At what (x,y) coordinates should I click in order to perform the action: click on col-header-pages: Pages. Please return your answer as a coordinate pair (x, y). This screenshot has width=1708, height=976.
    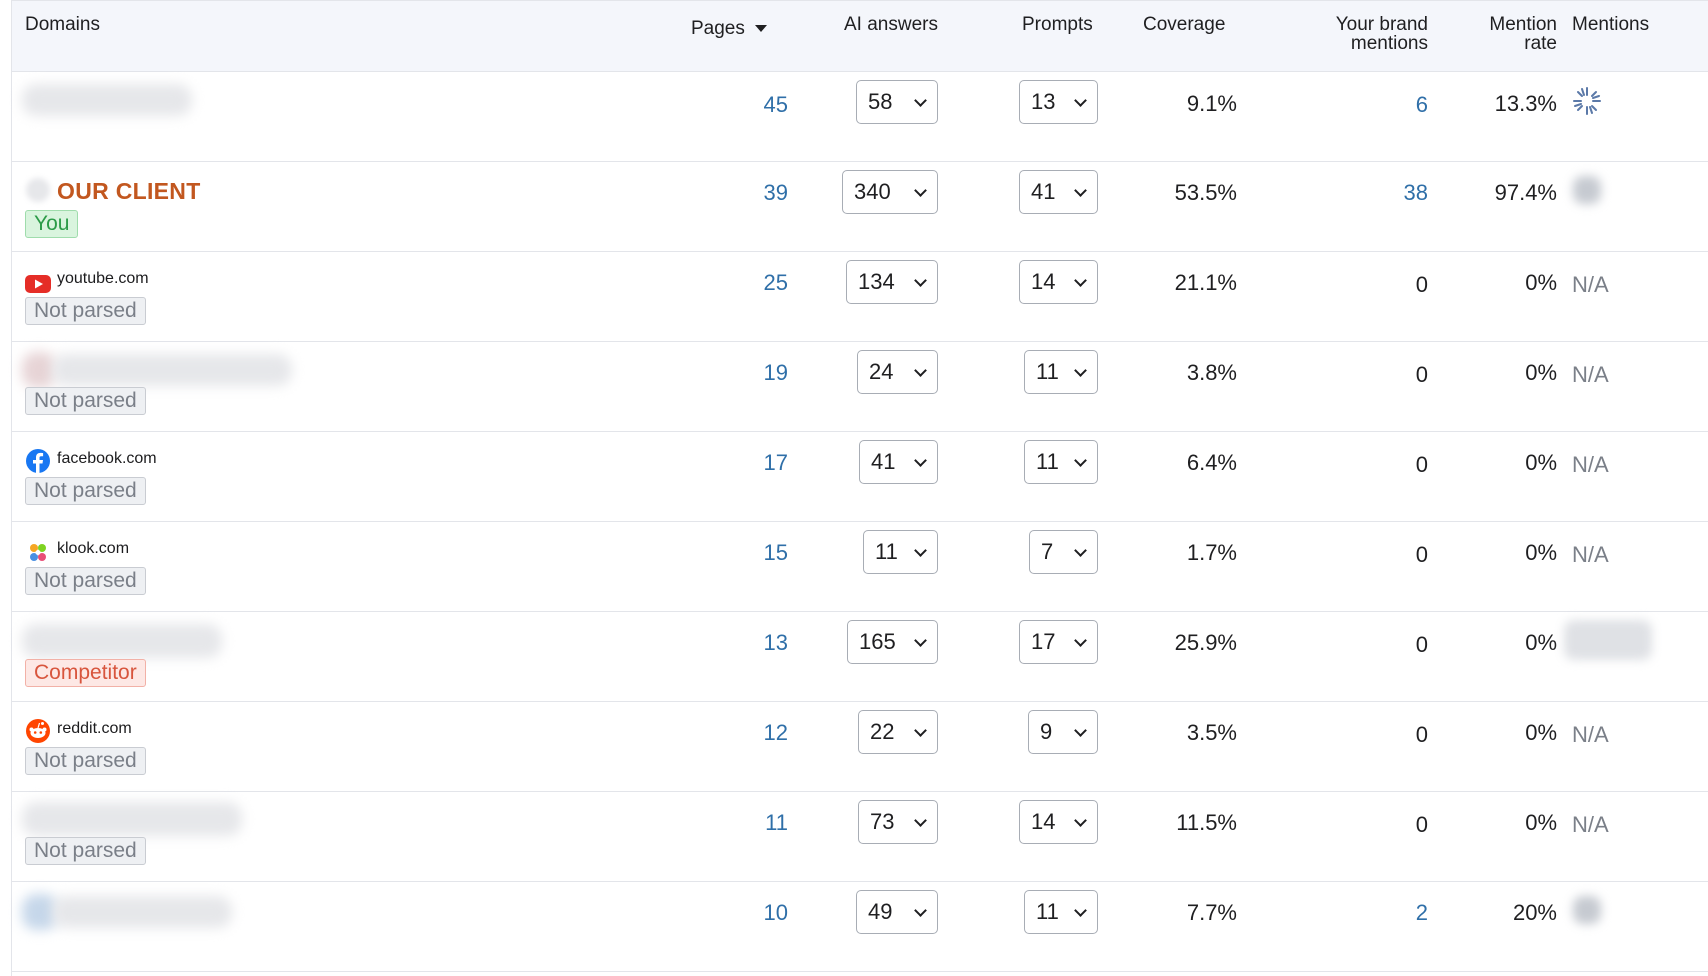
    Looking at the image, I should click on (729, 28).